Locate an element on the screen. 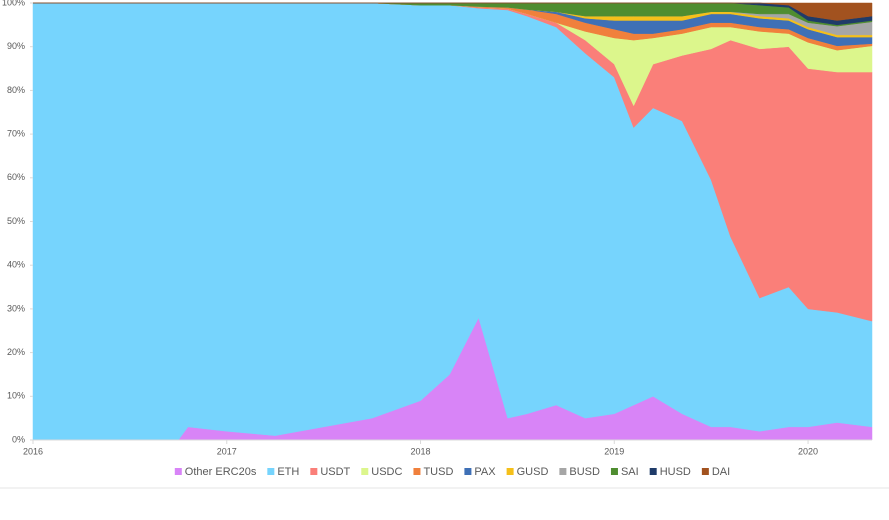 This screenshot has width=889, height=520. legend-label: GUSD is located at coordinates (533, 472).